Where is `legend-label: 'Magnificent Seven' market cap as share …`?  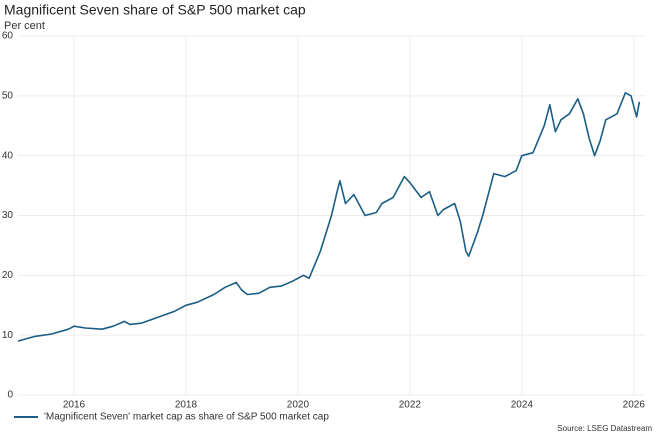 legend-label: 'Magnificent Seven' market cap as share … is located at coordinates (186, 417).